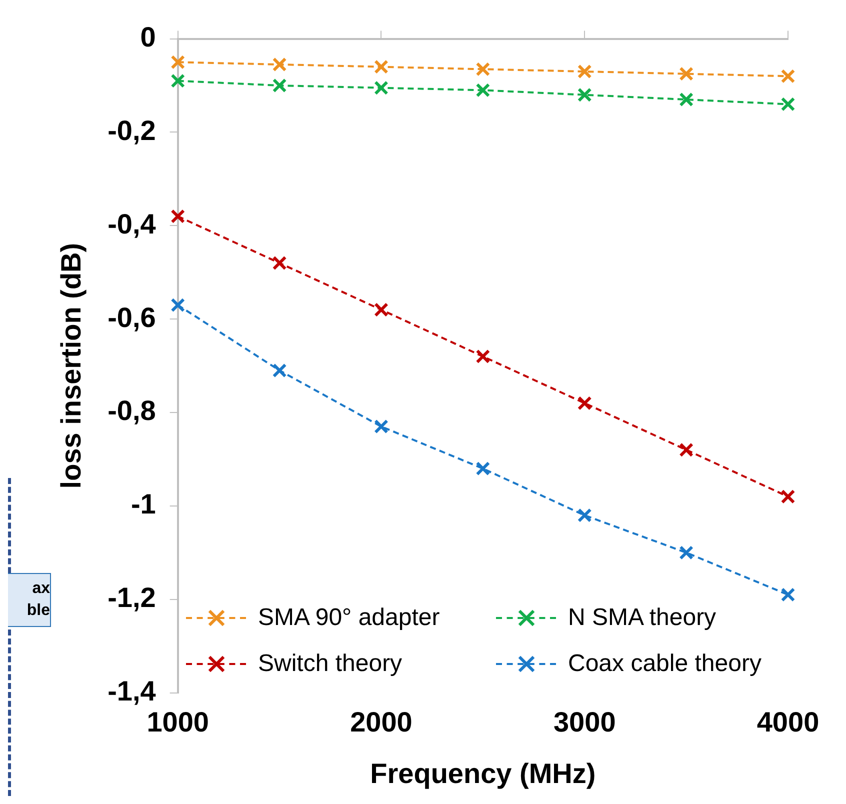  I want to click on x-axis-title: Frequency (MHz), so click(483, 773).